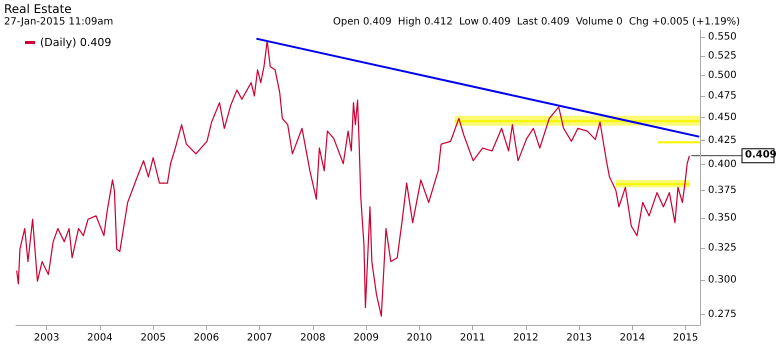  I want to click on y-tick-label: 0.550, so click(722, 37).